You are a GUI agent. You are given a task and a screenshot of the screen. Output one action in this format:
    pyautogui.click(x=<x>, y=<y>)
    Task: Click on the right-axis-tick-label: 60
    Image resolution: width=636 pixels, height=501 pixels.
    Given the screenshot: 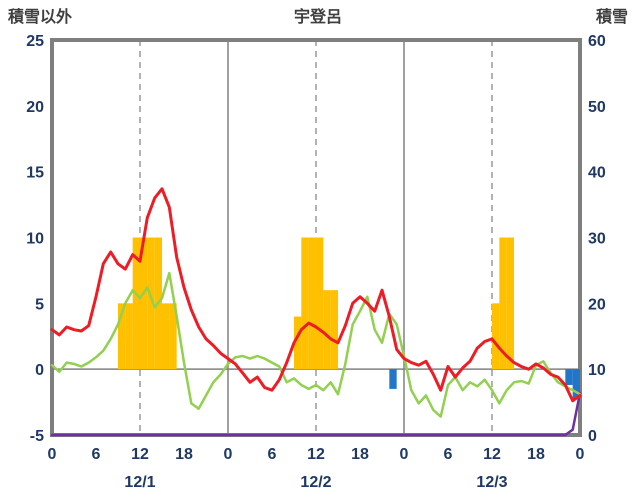 What is the action you would take?
    pyautogui.click(x=597, y=41)
    